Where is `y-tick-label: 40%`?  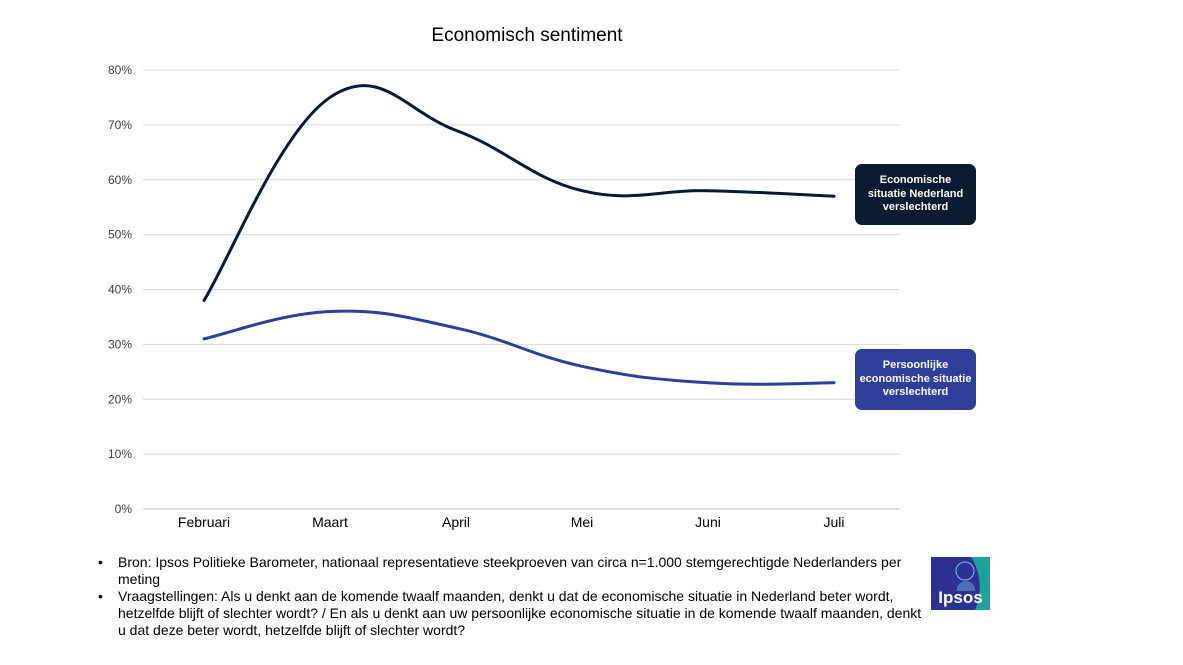 y-tick-label: 40% is located at coordinates (120, 290).